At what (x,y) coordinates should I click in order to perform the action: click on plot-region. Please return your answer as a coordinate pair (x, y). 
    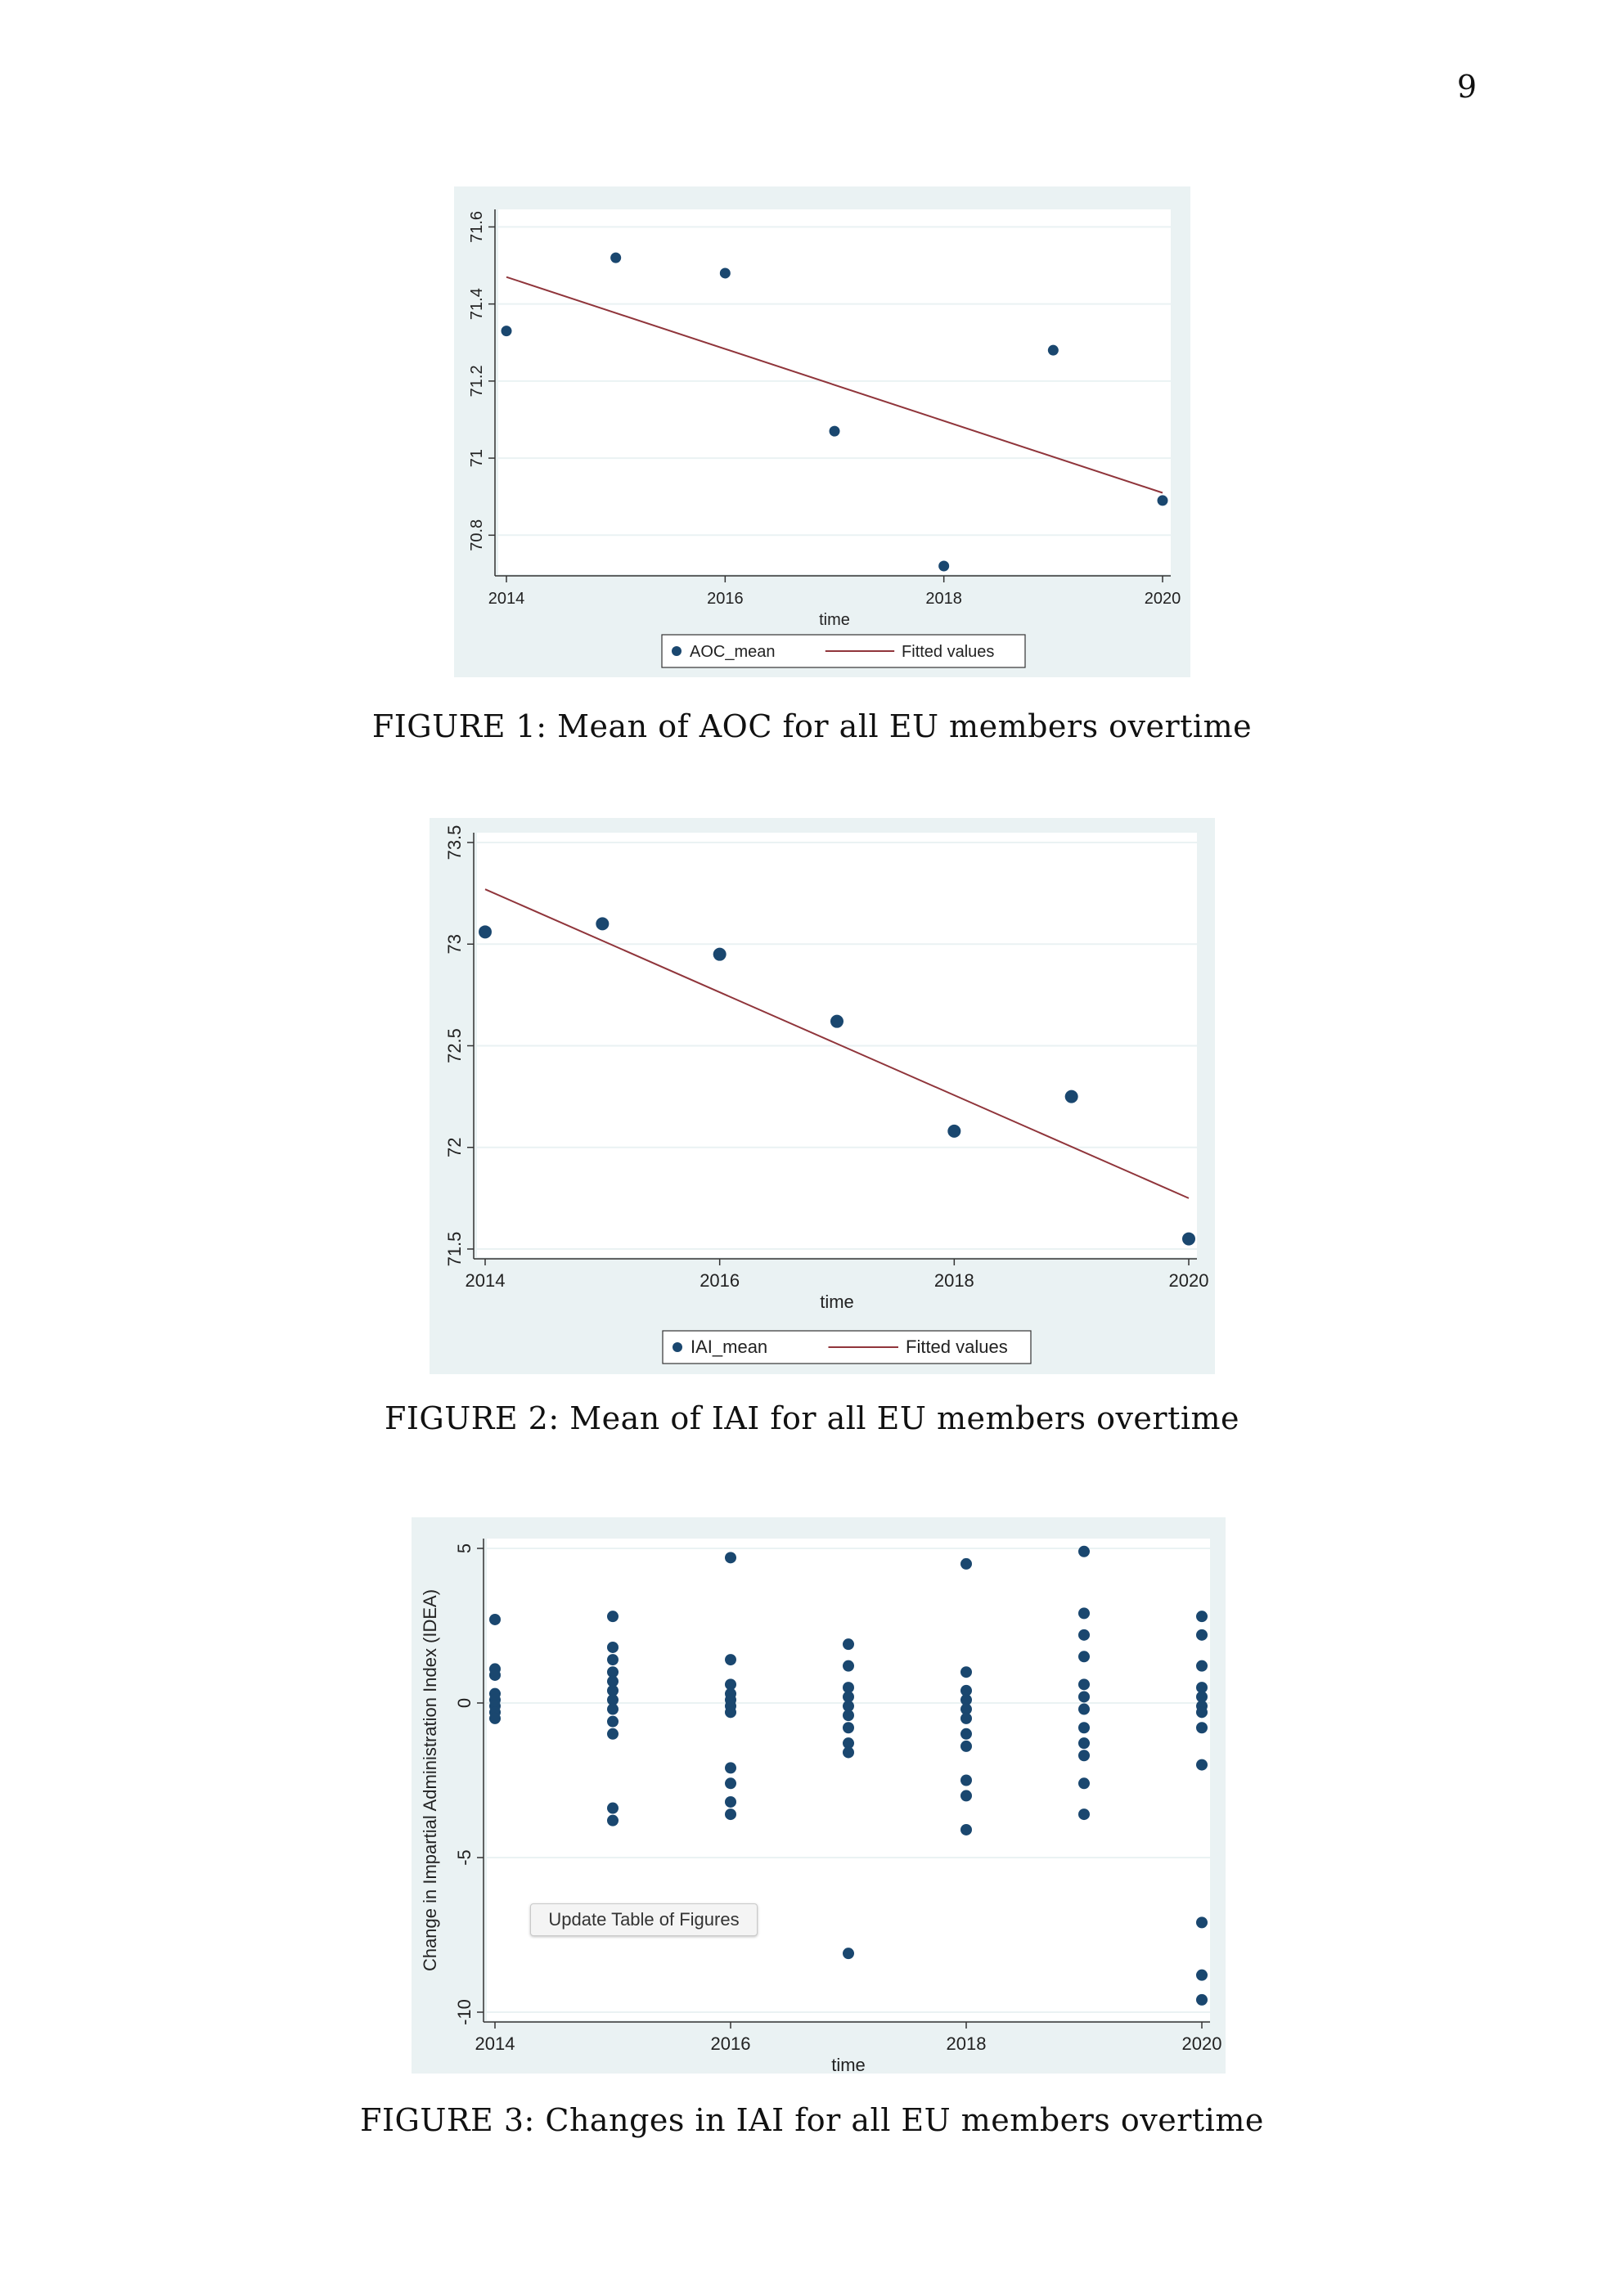
    Looking at the image, I should click on (835, 392).